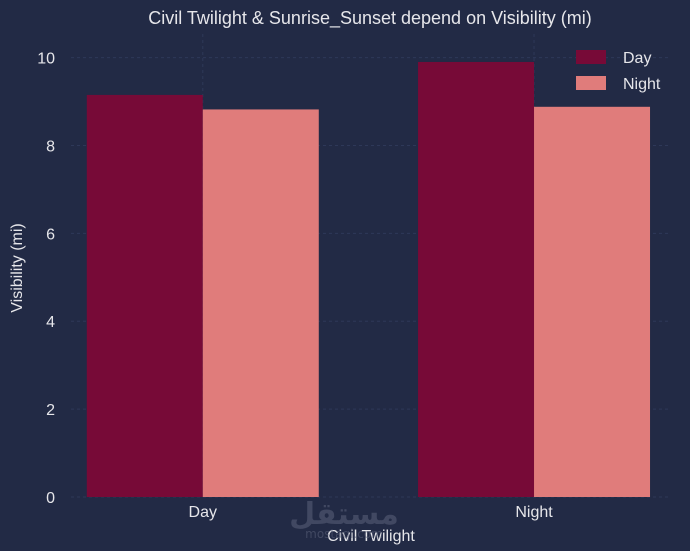 The width and height of the screenshot is (690, 551). What do you see at coordinates (50, 410) in the screenshot?
I see `y-tick-label: 2` at bounding box center [50, 410].